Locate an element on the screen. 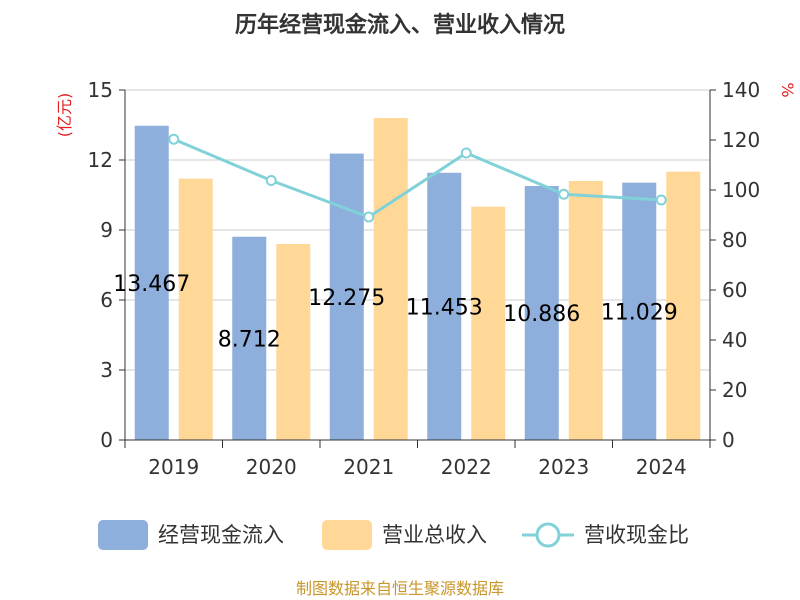 Image resolution: width=800 pixels, height=600 pixels. left-axis-unit-label: (亿元) is located at coordinates (64, 115).